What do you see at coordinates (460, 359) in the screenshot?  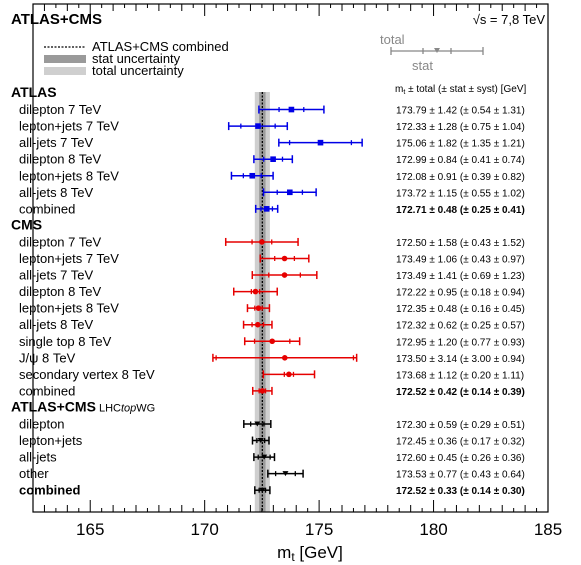 I see `row-value-text: 173.50 ± 3.14 (± 3.00 ± 0.94)` at bounding box center [460, 359].